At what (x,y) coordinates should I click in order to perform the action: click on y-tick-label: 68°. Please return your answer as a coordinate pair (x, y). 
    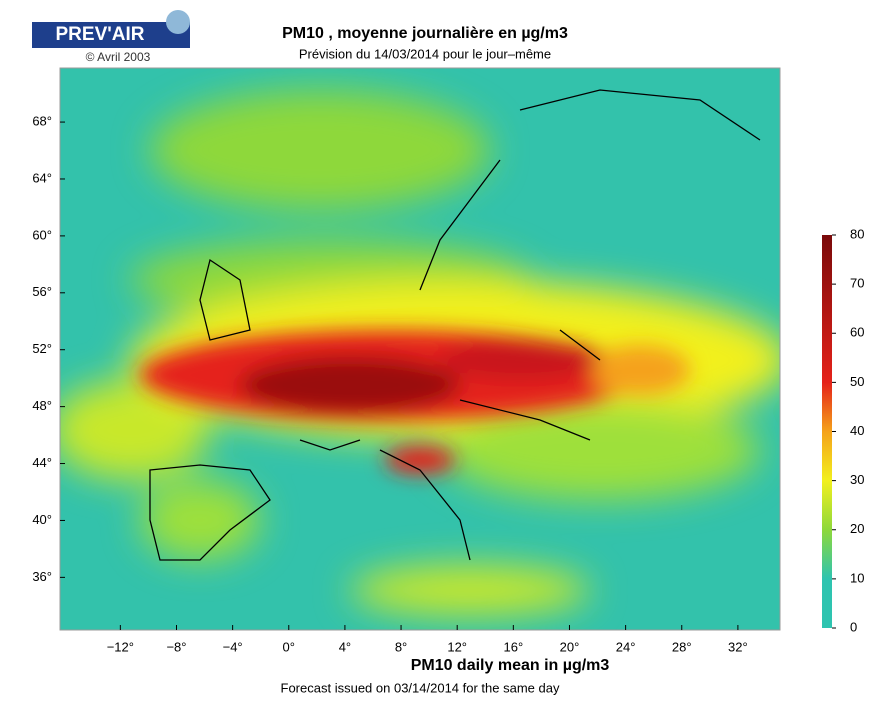
    Looking at the image, I should click on (42, 121).